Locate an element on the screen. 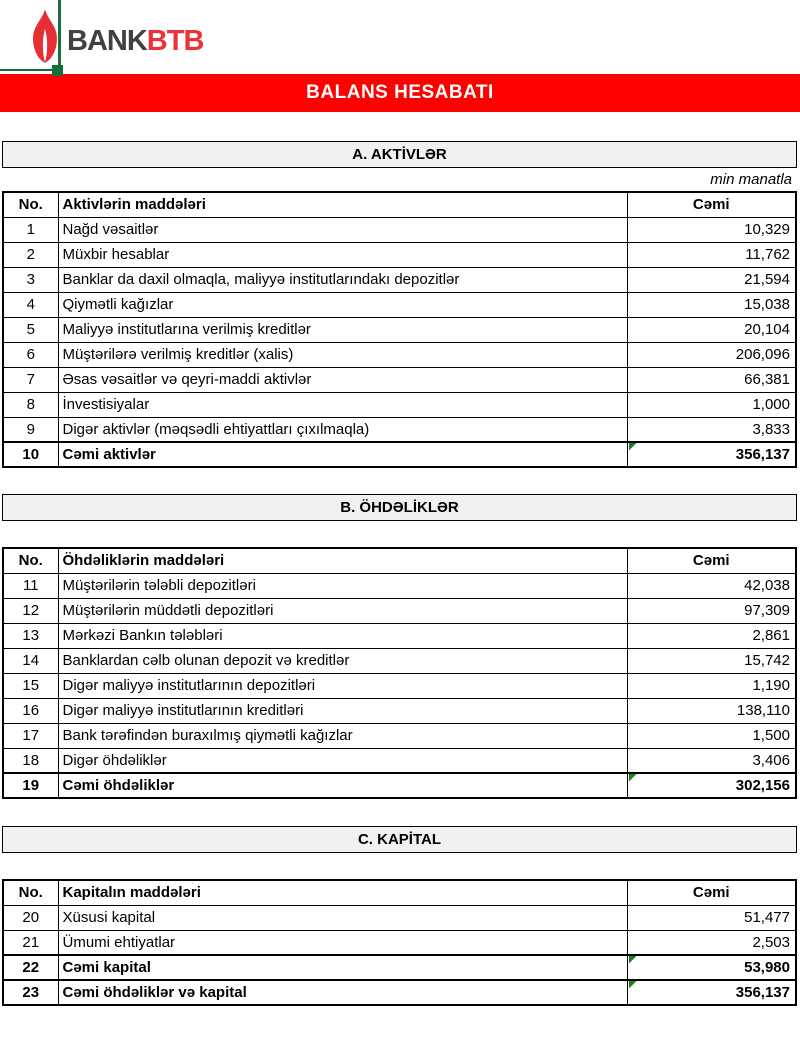  row-value: 206,096 is located at coordinates (711, 354).